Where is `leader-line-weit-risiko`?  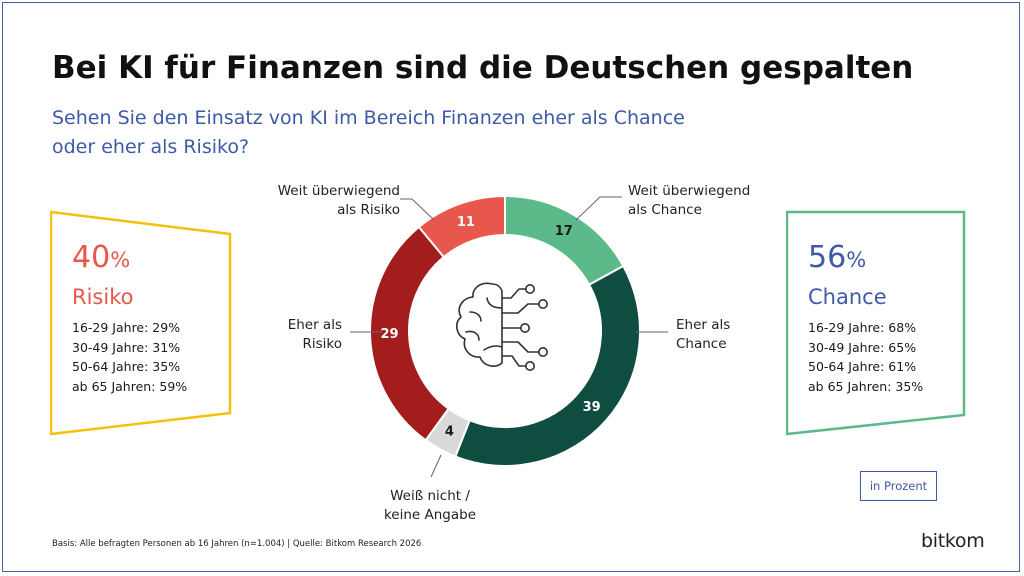
leader-line-weit-risiko is located at coordinates (417, 209).